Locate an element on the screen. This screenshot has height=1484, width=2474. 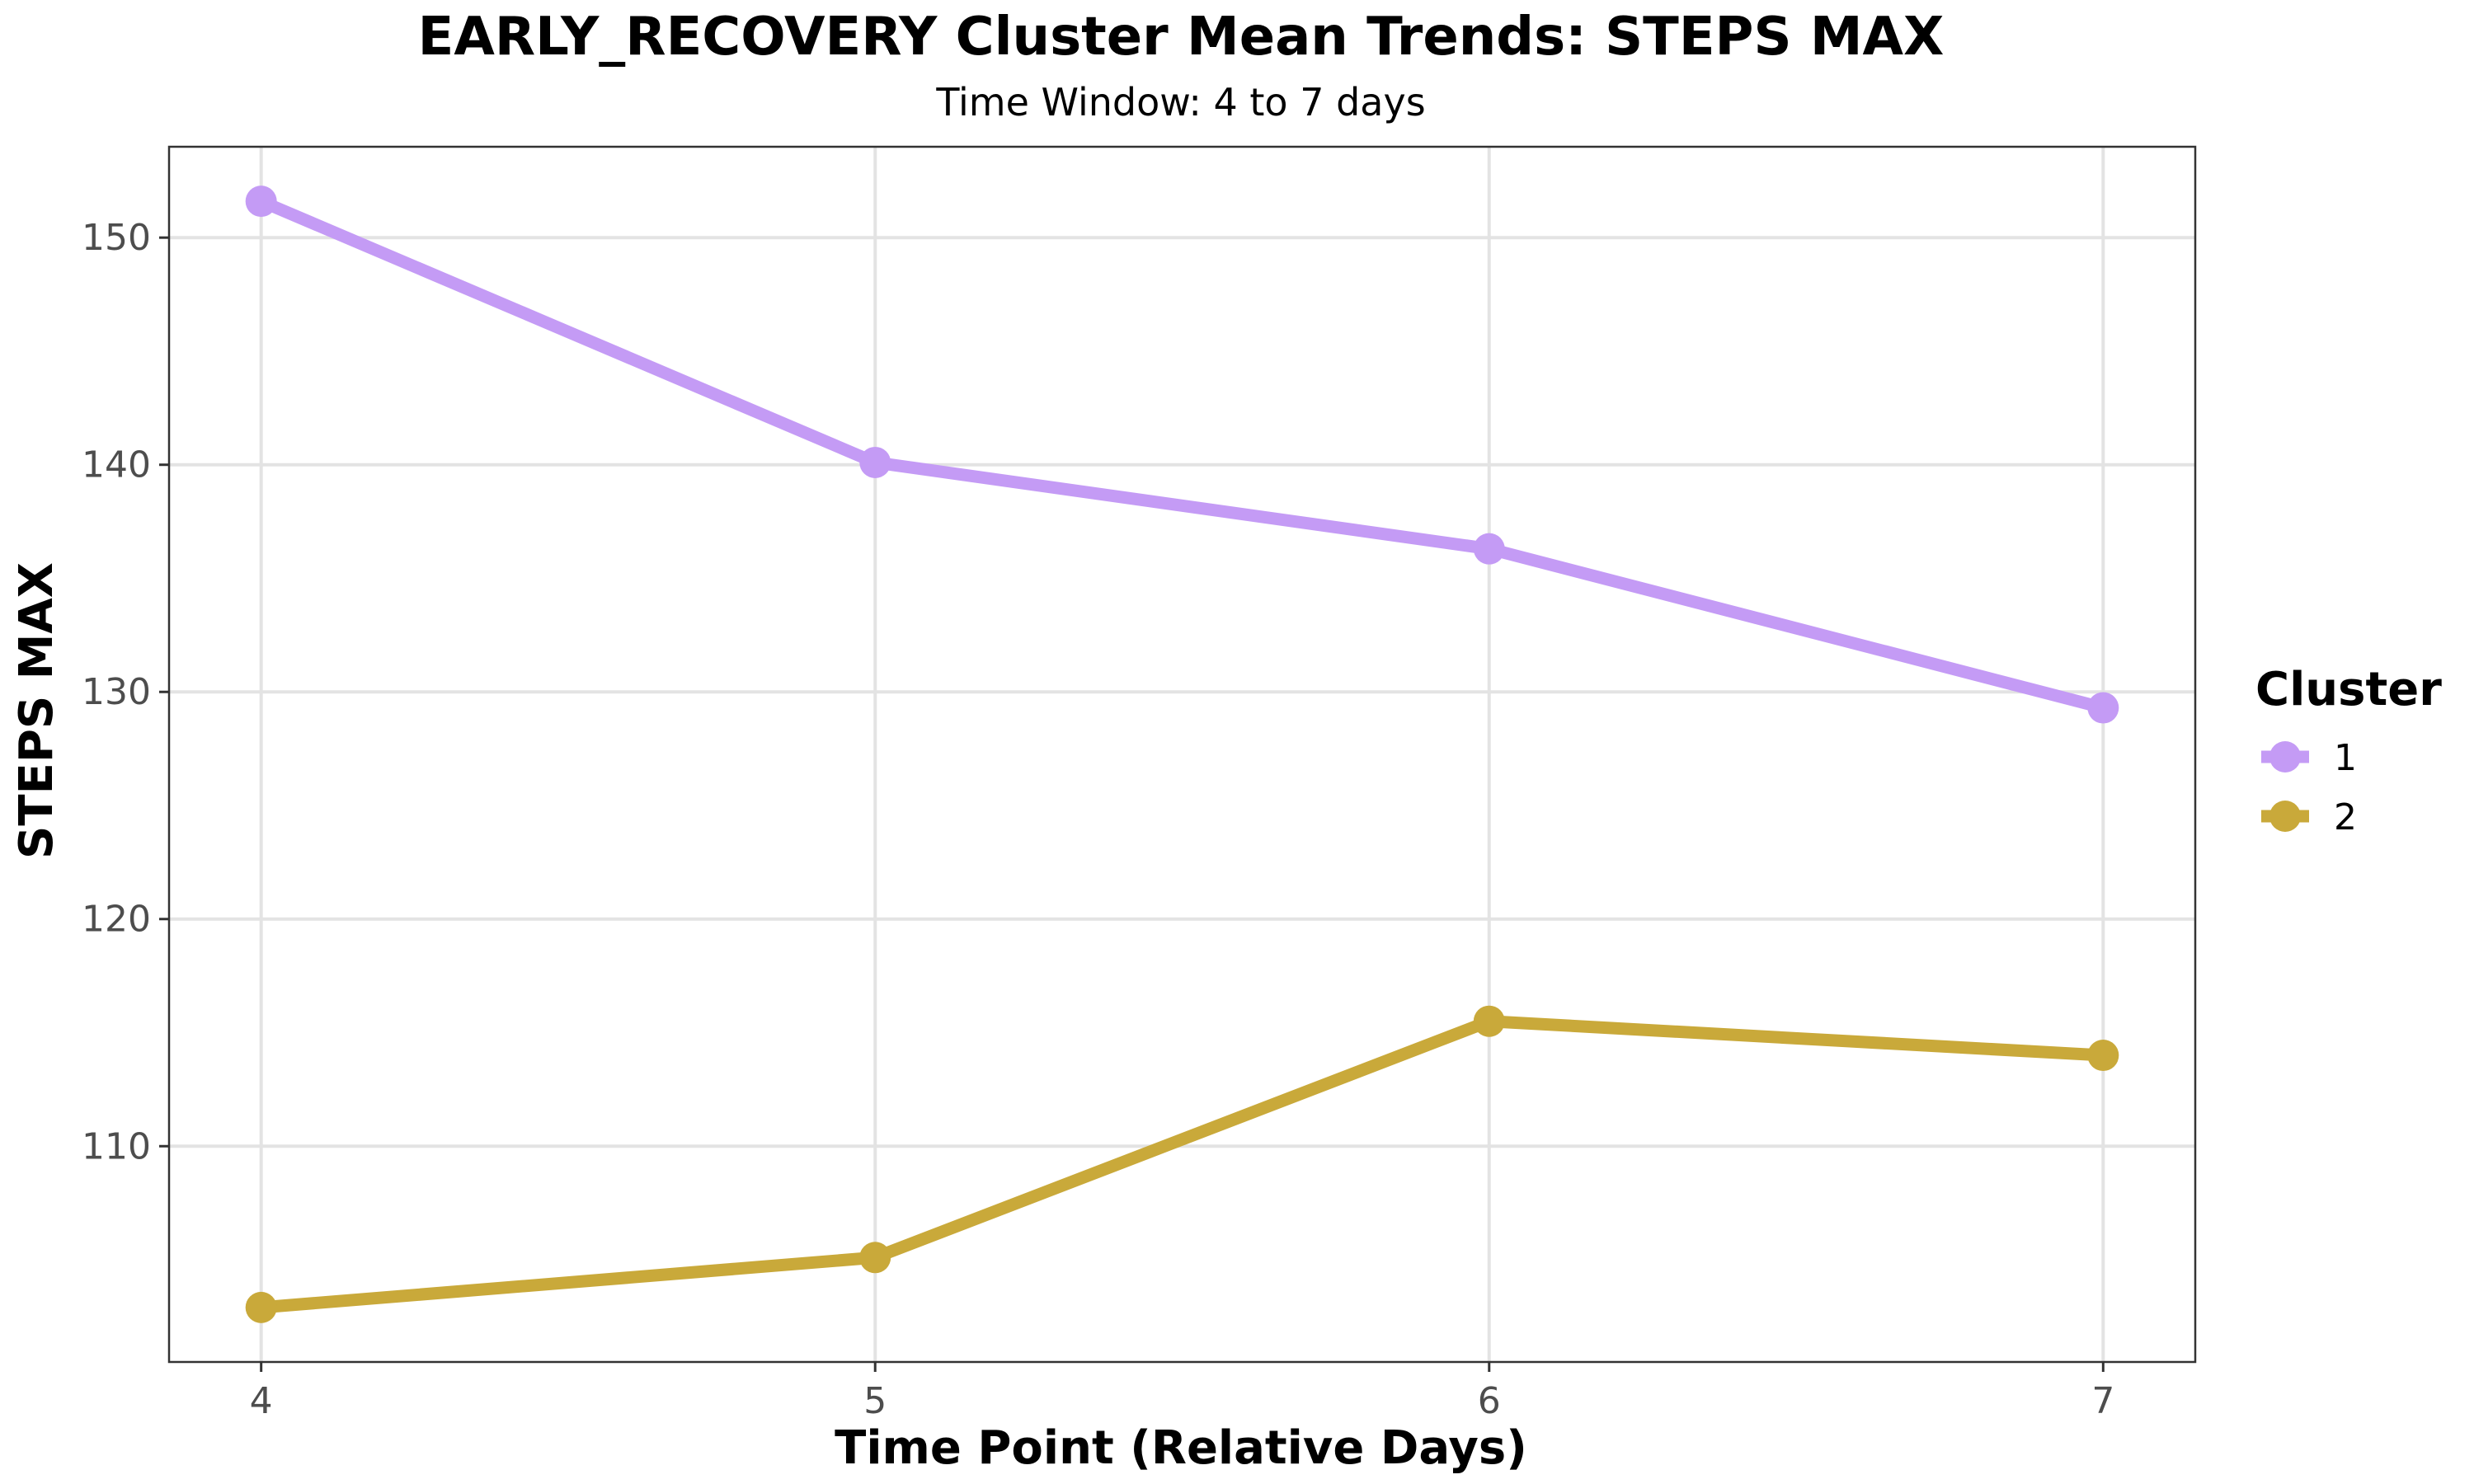
chart-subtitle: Time Window: 4 to 7 days is located at coordinates (1180, 102).